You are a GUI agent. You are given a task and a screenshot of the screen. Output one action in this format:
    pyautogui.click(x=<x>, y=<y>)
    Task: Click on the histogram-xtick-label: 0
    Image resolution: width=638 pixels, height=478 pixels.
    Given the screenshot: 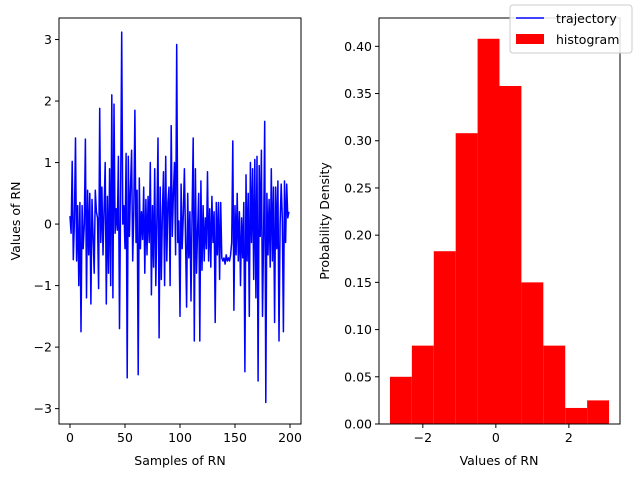 What is the action you would take?
    pyautogui.click(x=496, y=437)
    